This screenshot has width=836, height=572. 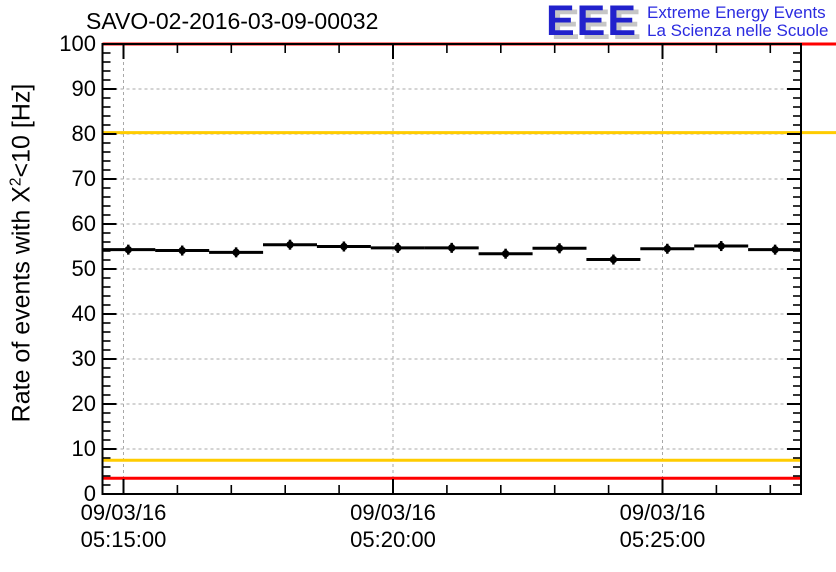 What do you see at coordinates (736, 12) in the screenshot?
I see `eee-logo-line1: Extreme Energy Events` at bounding box center [736, 12].